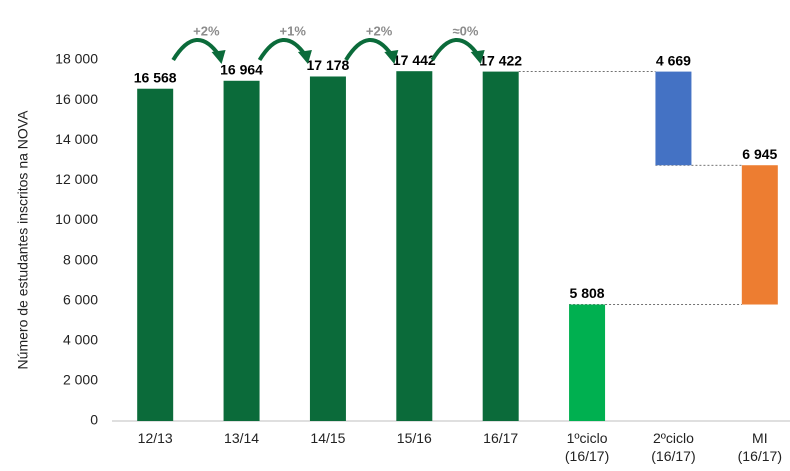  Describe the element at coordinates (76, 179) in the screenshot. I see `y-tick-label: 12 000` at that location.